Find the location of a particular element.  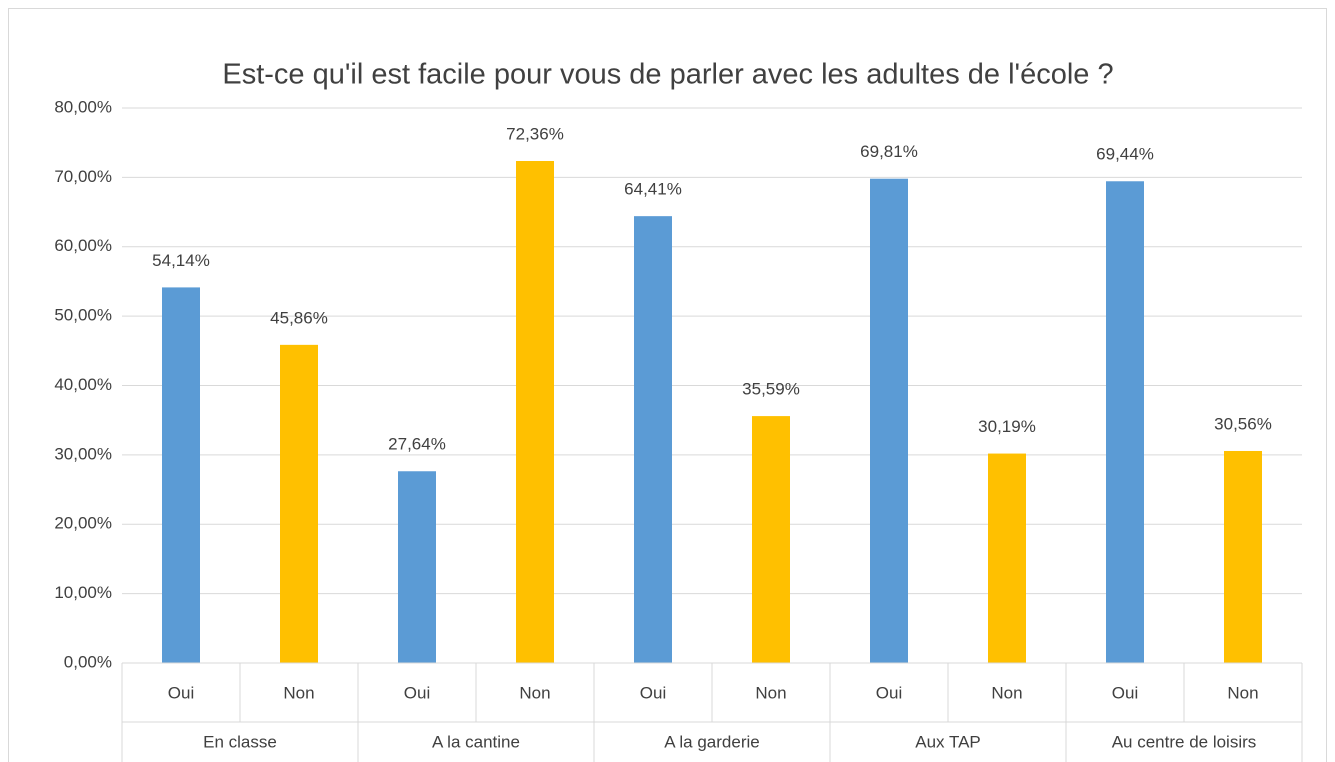

group-label: En classe is located at coordinates (240, 741).